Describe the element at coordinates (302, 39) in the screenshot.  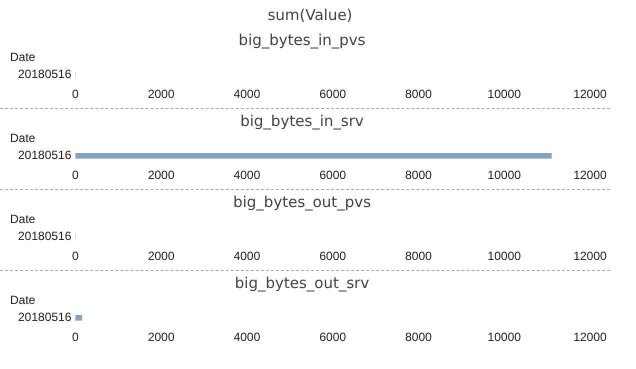
I see `chart-title: big_bytes_in_pvs` at that location.